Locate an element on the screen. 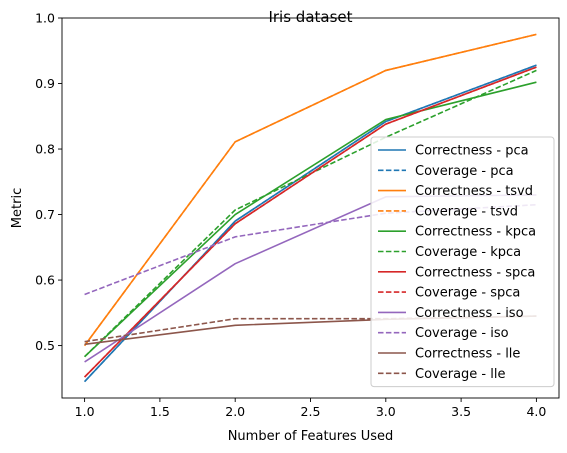  x-tick-label: 2.0 is located at coordinates (235, 411).